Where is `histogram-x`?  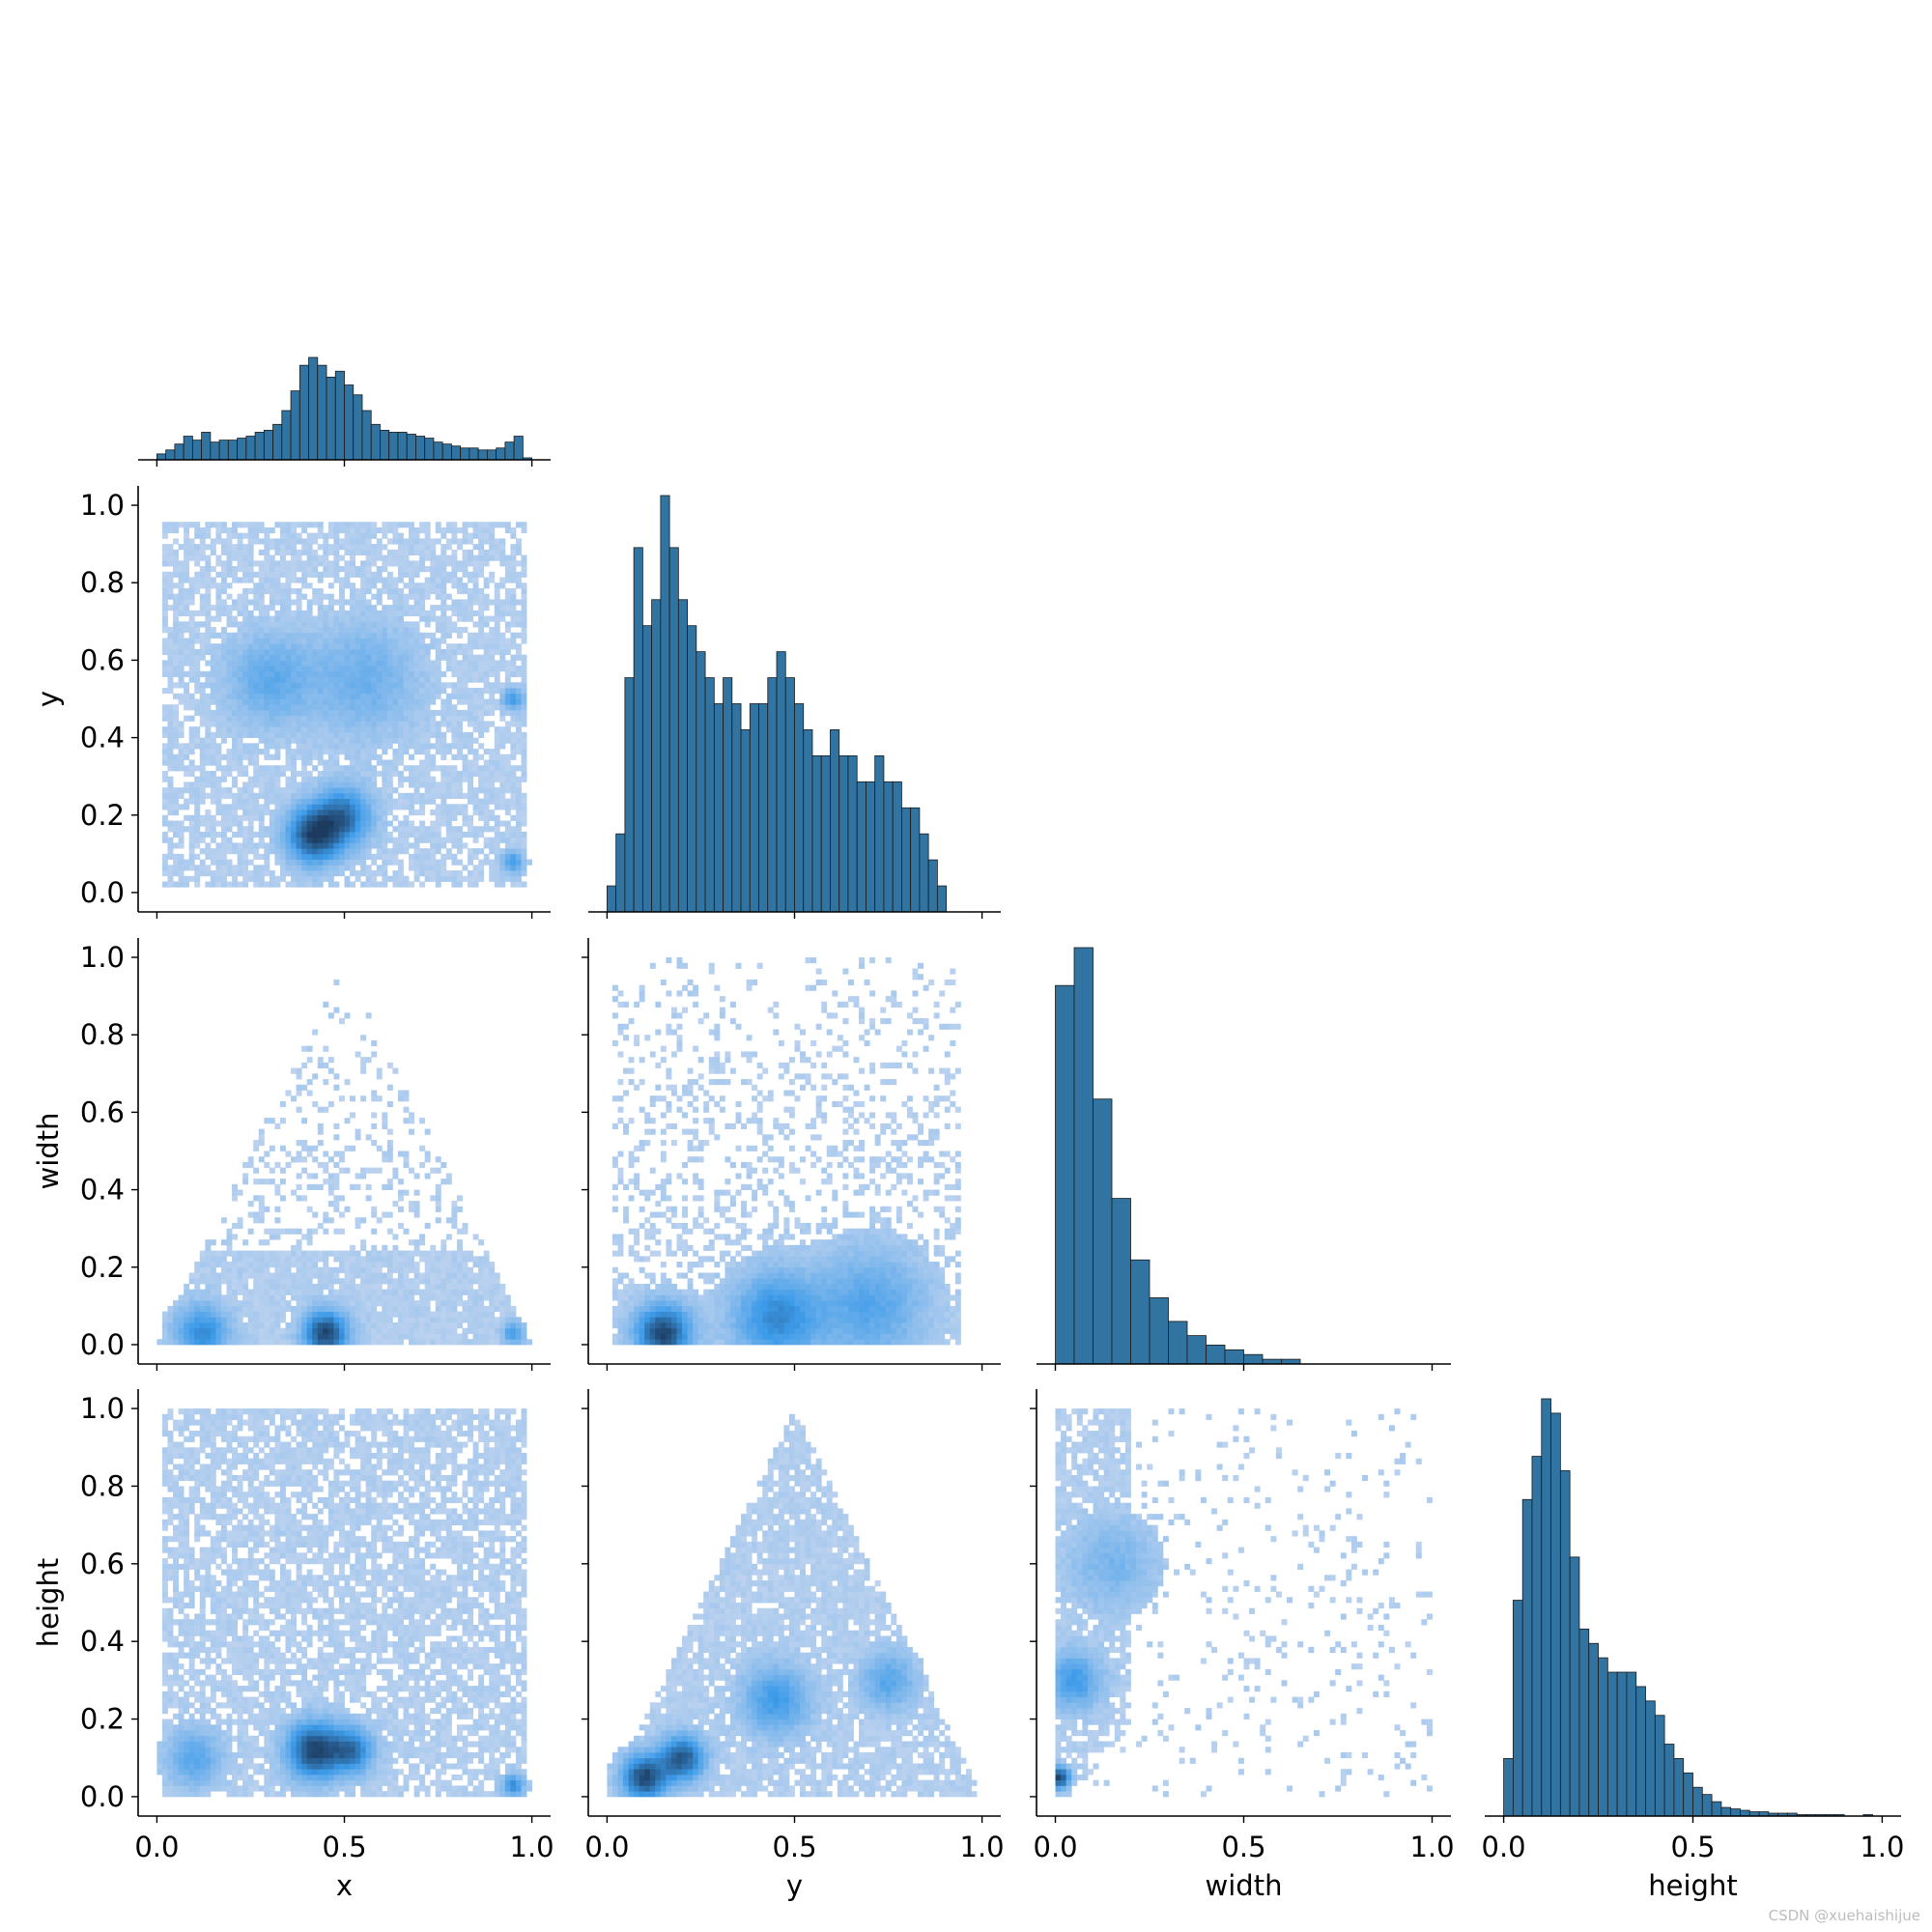 histogram-x is located at coordinates (344, 412).